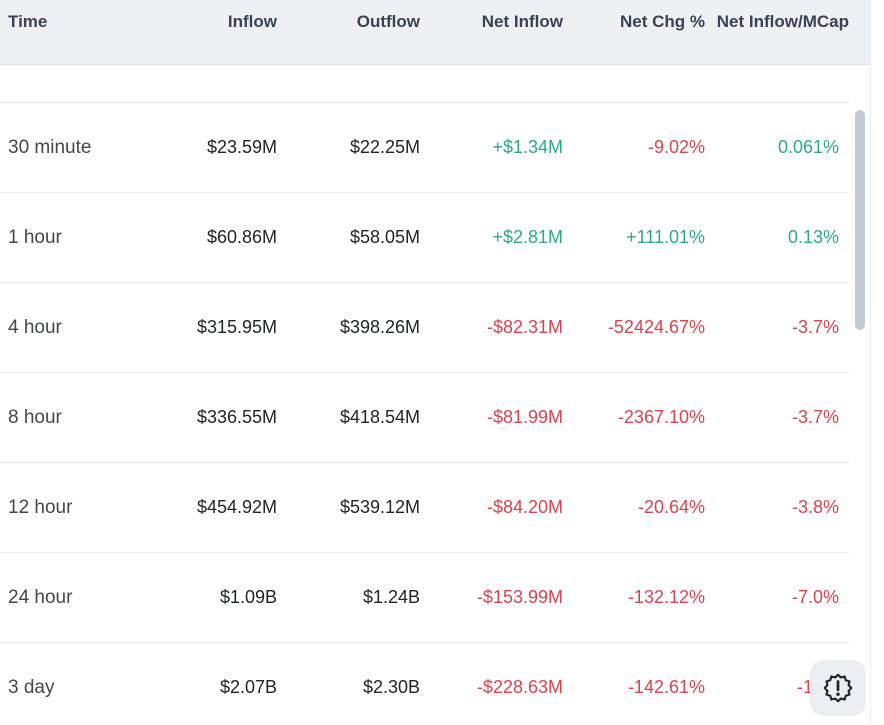 The height and width of the screenshot is (725, 884). Describe the element at coordinates (524, 417) in the screenshot. I see `cell-net-inflow: -$81.99M` at that location.